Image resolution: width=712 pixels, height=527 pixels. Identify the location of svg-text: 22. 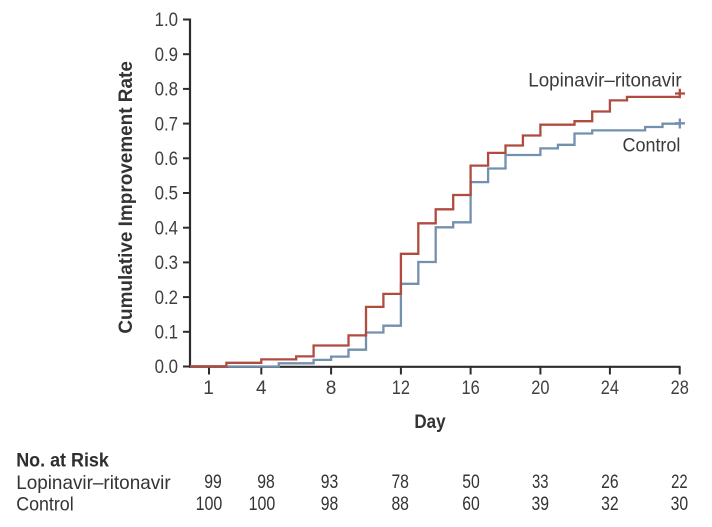
(679, 482).